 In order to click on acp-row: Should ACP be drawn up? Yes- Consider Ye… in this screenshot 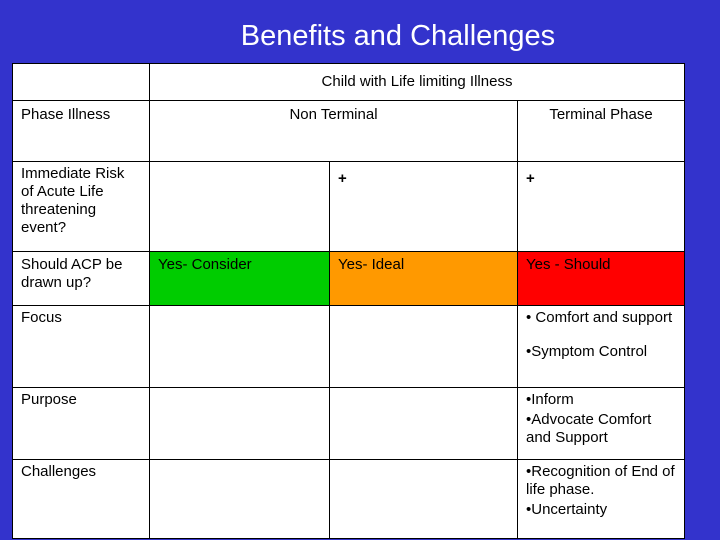, I will do `click(349, 278)`.